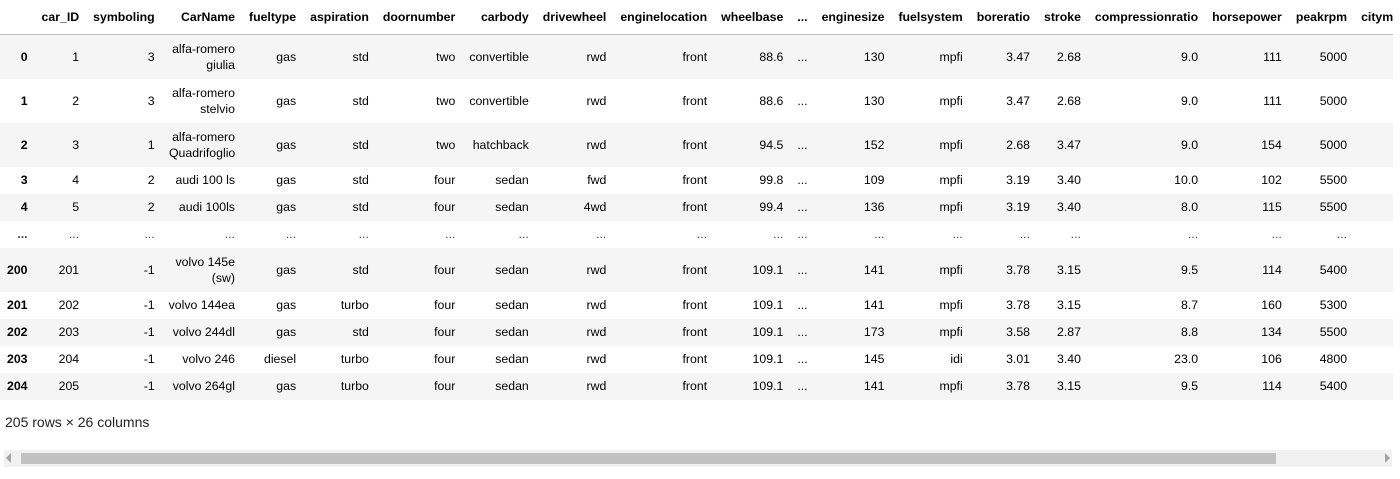 The height and width of the screenshot is (479, 1400). Describe the element at coordinates (1271, 332) in the screenshot. I see `table-cell: 134` at that location.